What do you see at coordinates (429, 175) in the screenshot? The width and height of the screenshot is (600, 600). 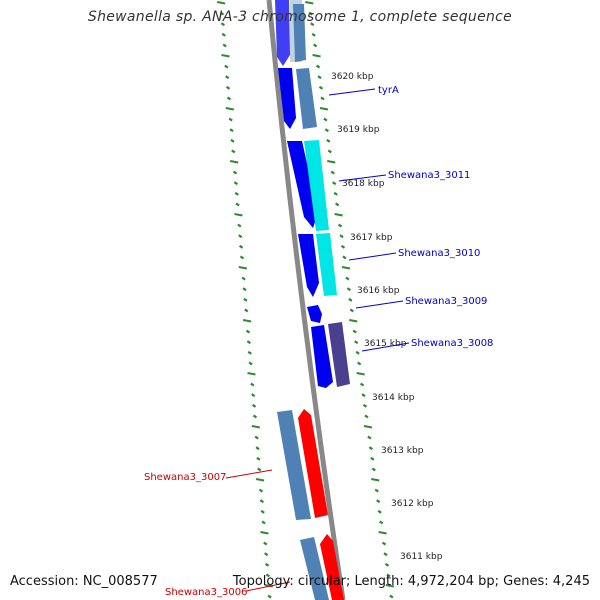 I see `gene-label-shewana3-3011: Shewana3_3011` at bounding box center [429, 175].